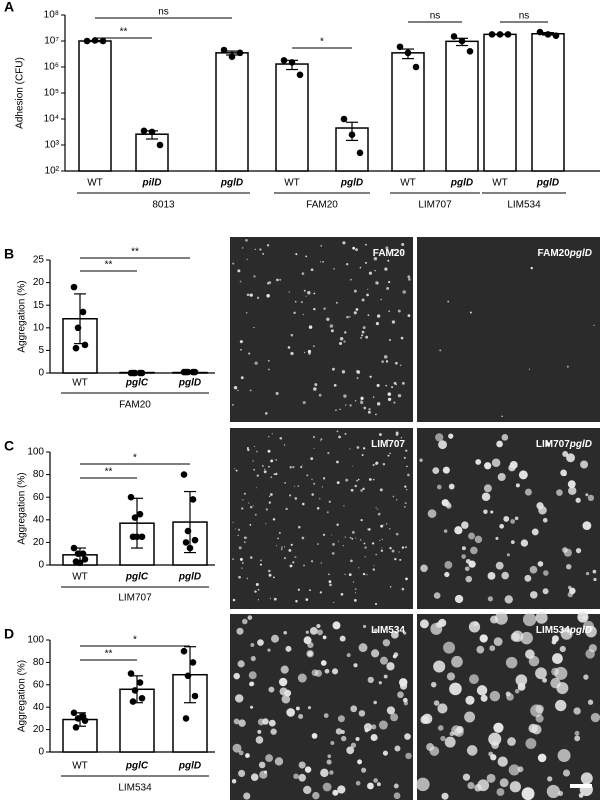  I want to click on y-tick-label: 10², so click(52, 171).